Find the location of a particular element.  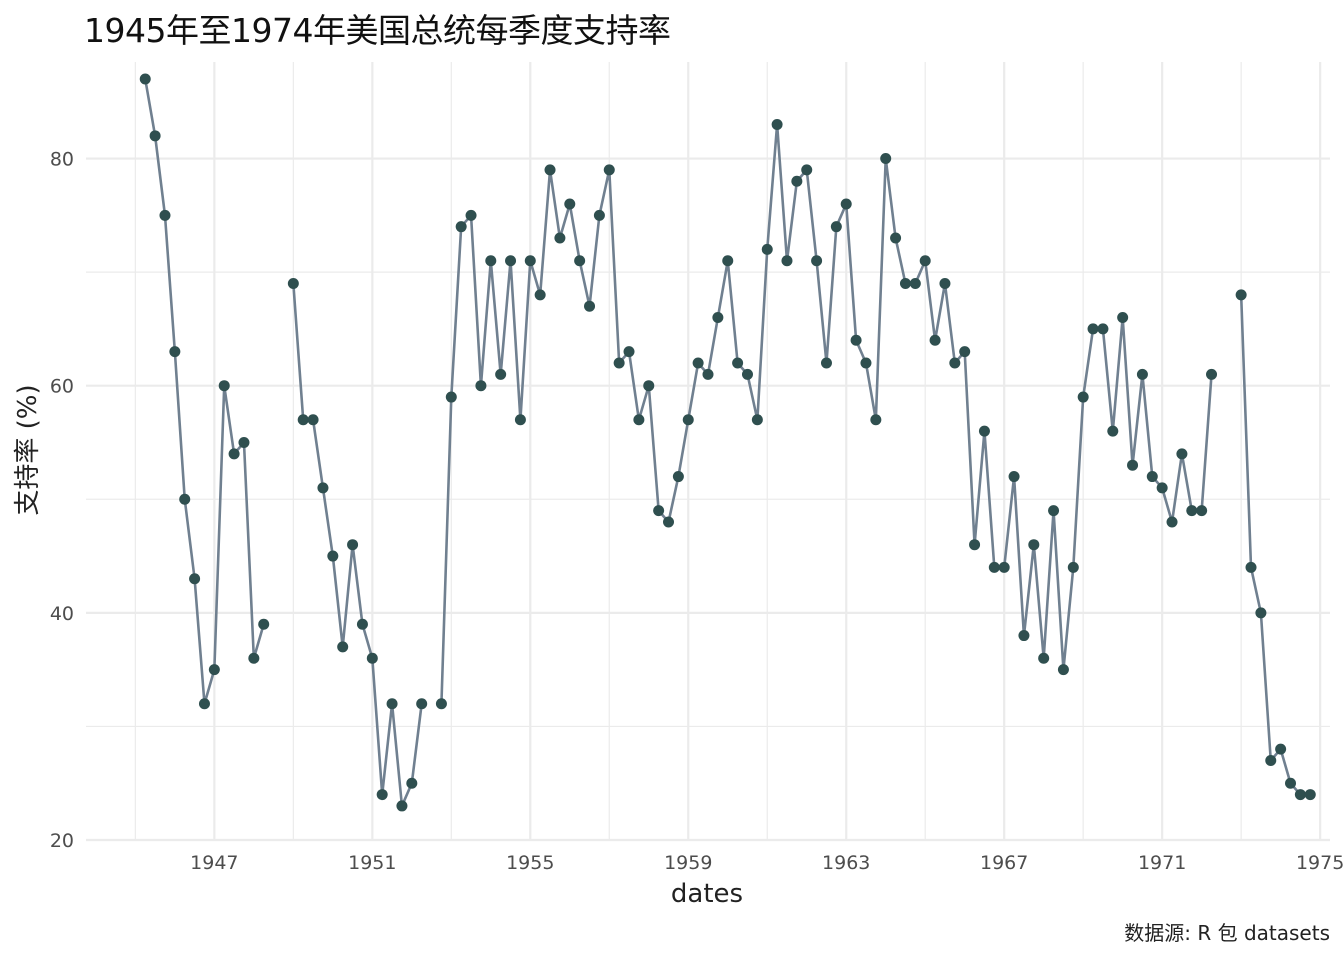

x-tick-label: 1963 is located at coordinates (846, 863).